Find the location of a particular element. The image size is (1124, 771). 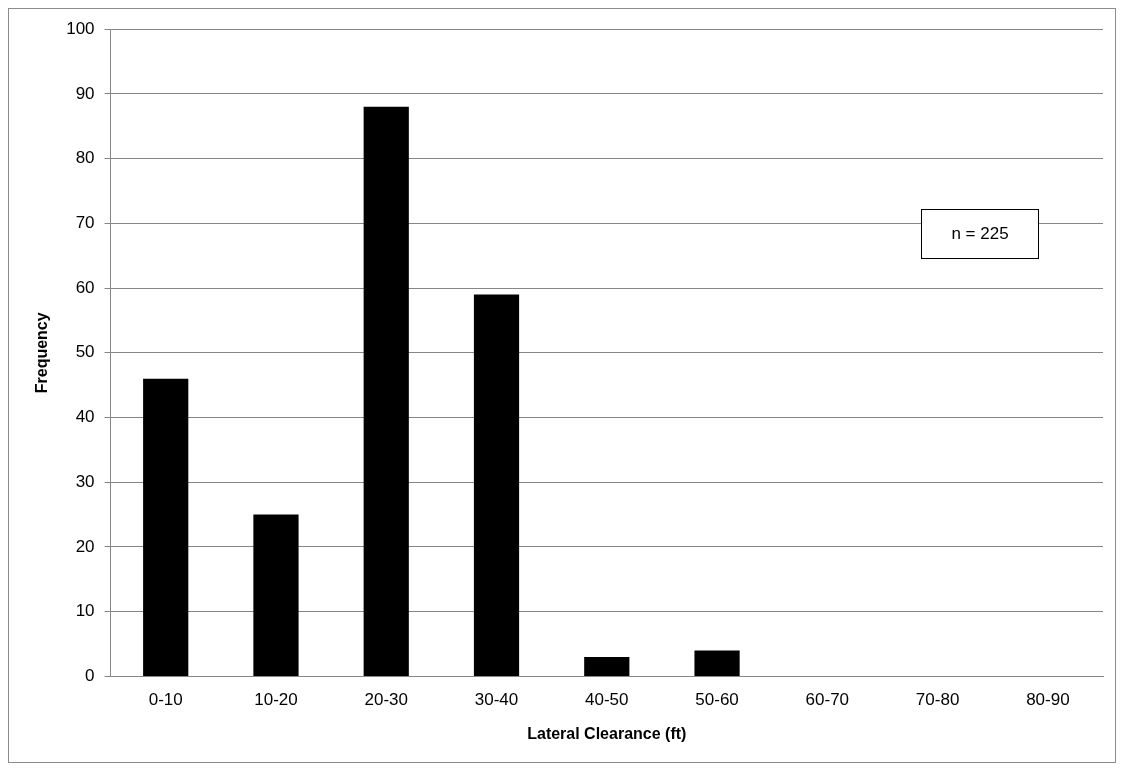

y-tick-label: 90 is located at coordinates (85, 93).